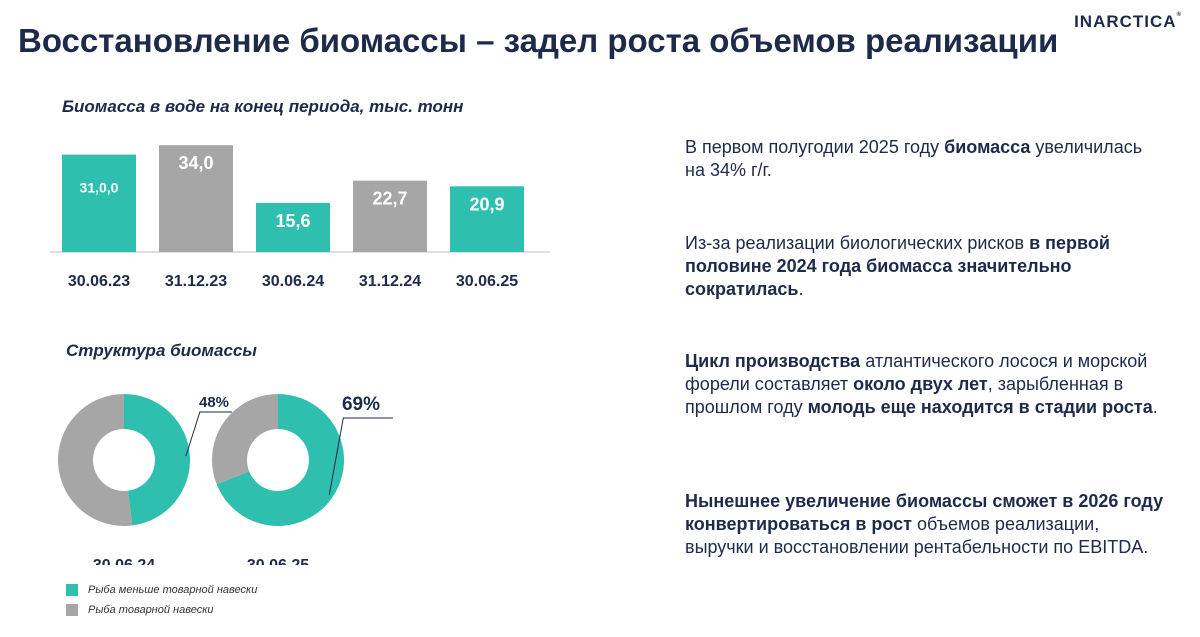 The image size is (1200, 637). Describe the element at coordinates (214, 402) in the screenshot. I see `donut-share-label: 48%` at that location.